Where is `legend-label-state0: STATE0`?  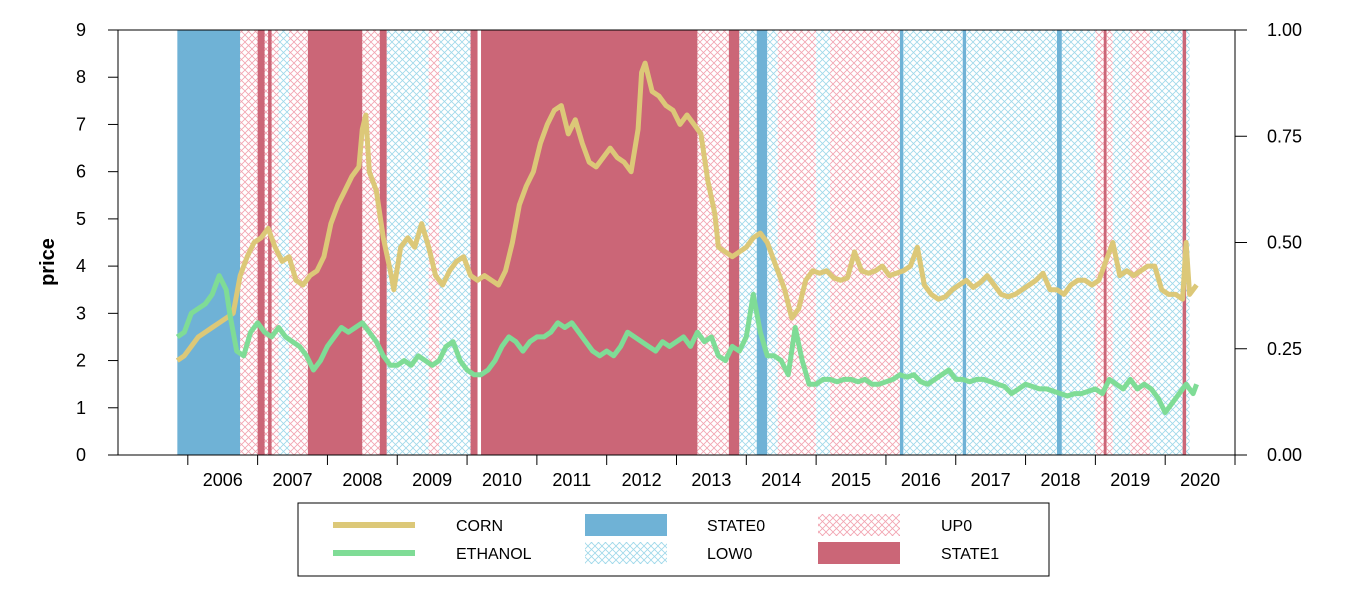 legend-label-state0: STATE0 is located at coordinates (736, 526).